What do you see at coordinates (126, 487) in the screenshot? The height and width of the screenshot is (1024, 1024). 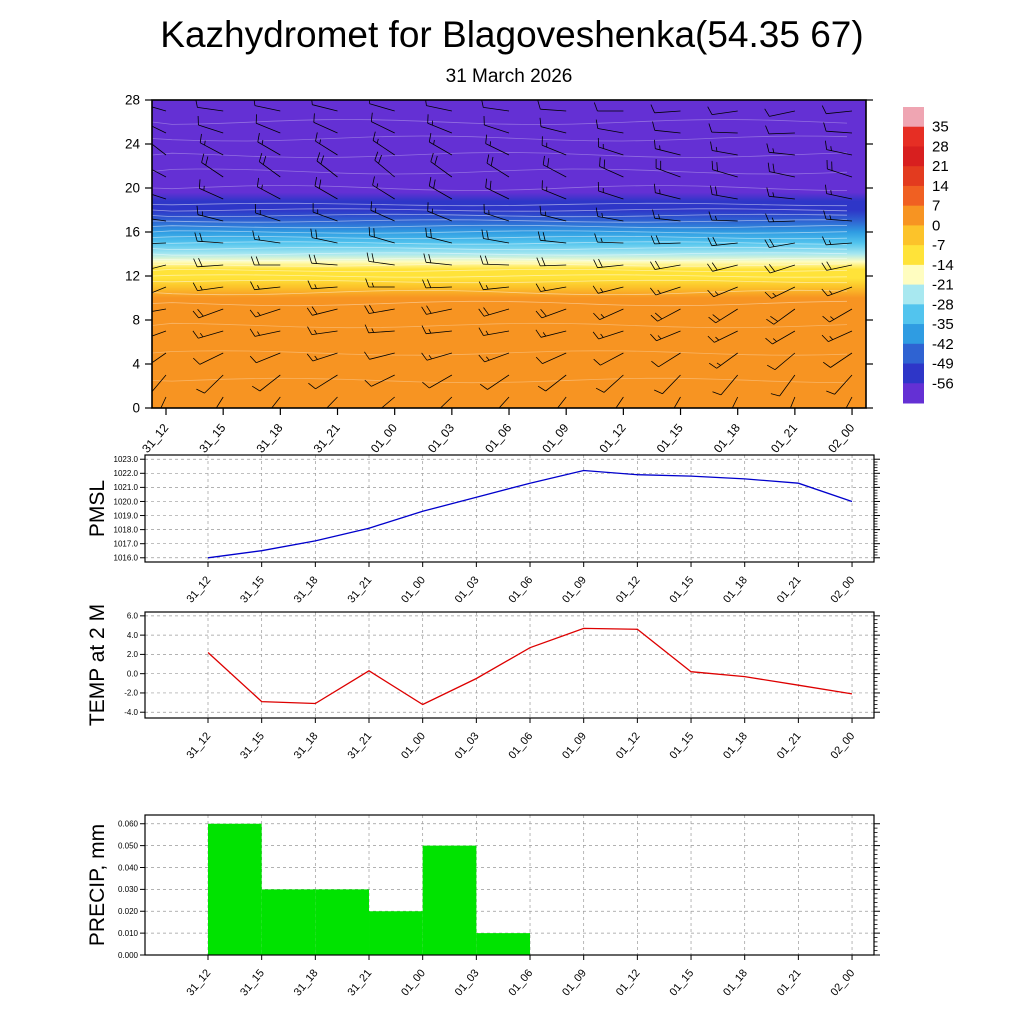 I see `svg-text: 1021.0` at bounding box center [126, 487].